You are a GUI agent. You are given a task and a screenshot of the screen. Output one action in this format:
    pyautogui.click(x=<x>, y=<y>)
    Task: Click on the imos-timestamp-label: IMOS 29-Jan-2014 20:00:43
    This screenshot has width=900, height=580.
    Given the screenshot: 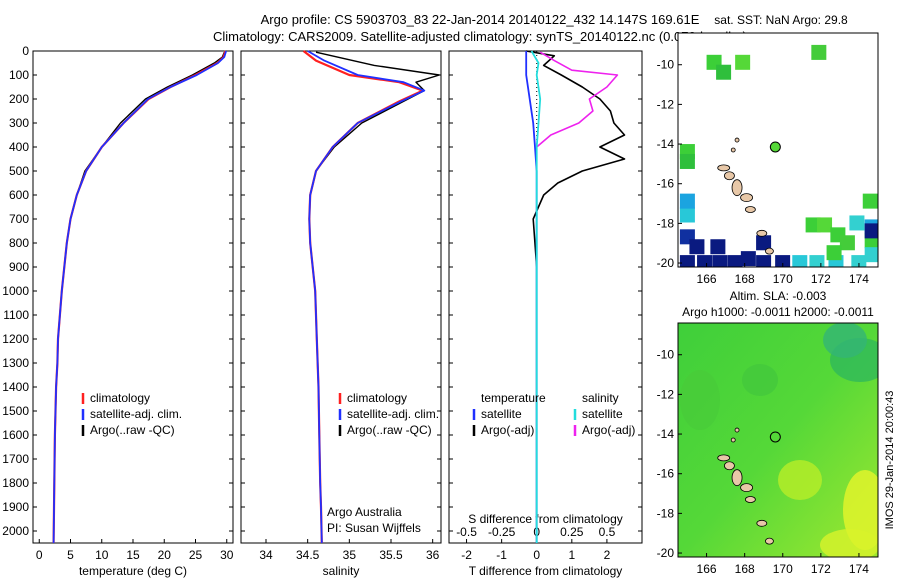 What is the action you would take?
    pyautogui.click(x=890, y=460)
    